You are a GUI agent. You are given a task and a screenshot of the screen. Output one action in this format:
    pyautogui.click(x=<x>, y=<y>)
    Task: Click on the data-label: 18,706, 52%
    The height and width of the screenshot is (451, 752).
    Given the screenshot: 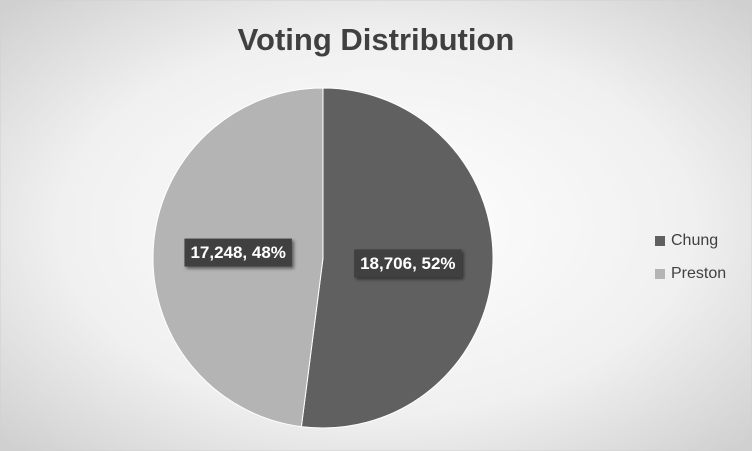 What is the action you would take?
    pyautogui.click(x=407, y=263)
    